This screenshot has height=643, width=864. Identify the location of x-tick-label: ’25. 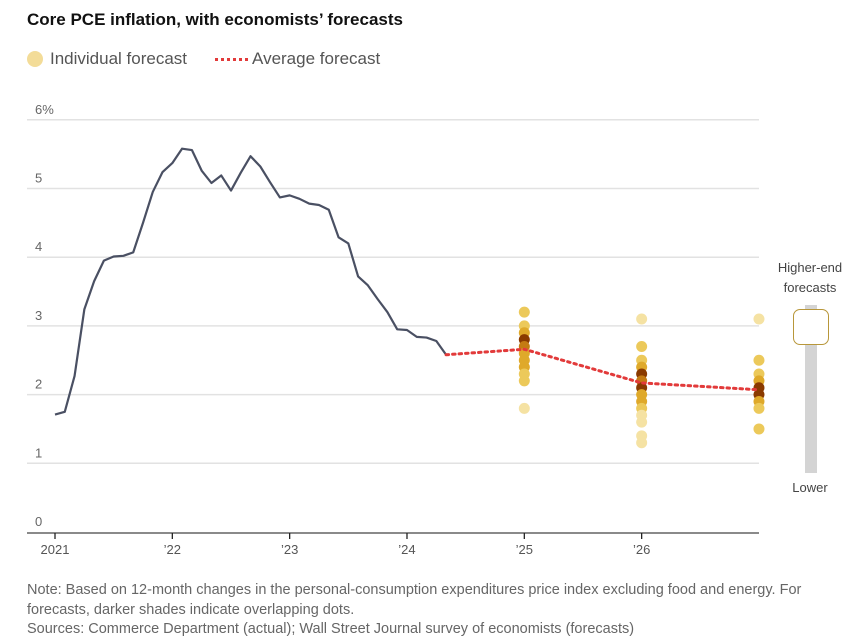
(524, 549).